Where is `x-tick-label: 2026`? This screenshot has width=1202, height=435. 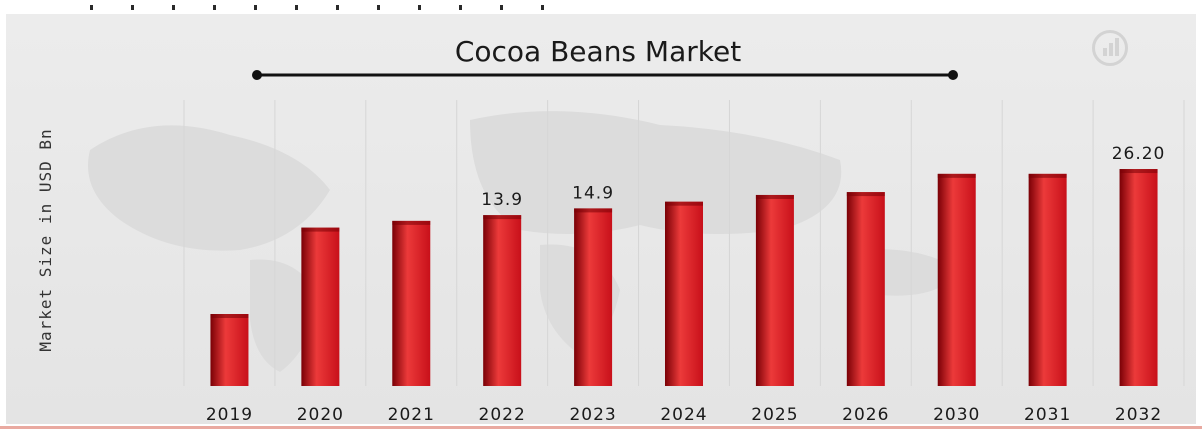 x-tick-label: 2026 is located at coordinates (865, 415).